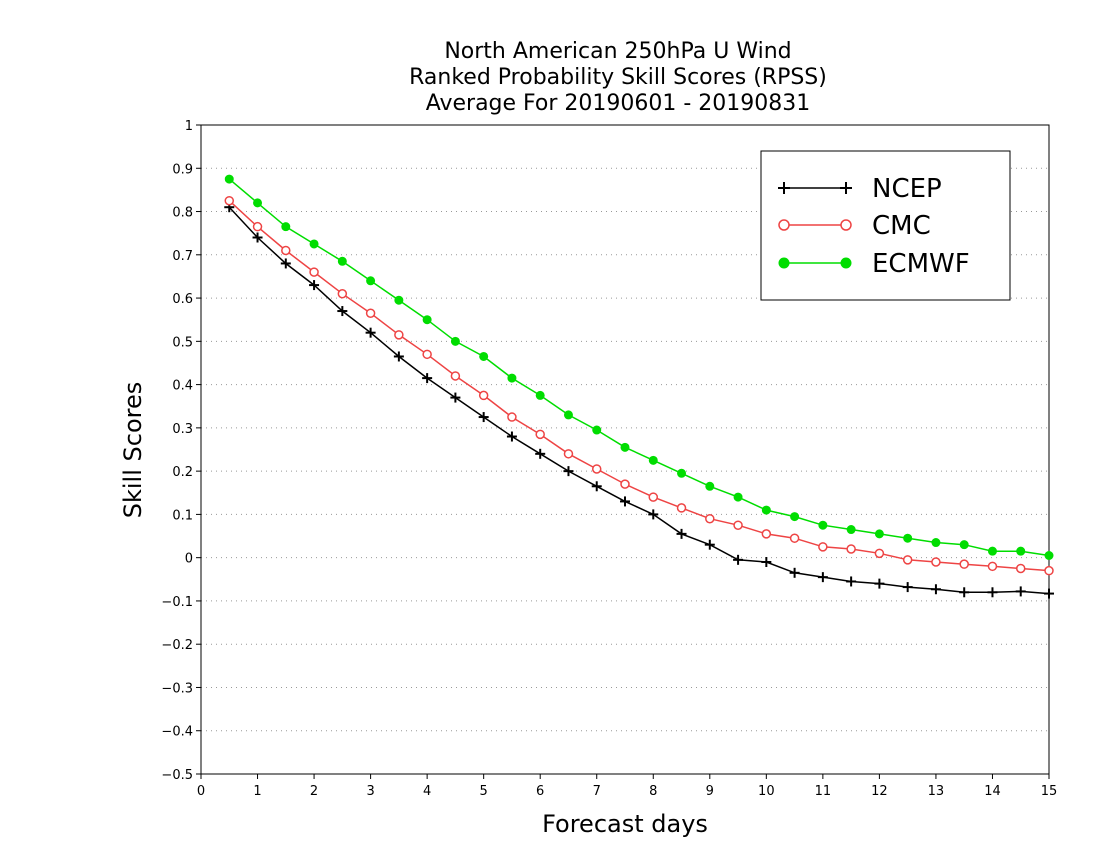 The width and height of the screenshot is (1100, 850). Describe the element at coordinates (1049, 791) in the screenshot. I see `x-tick-label: 15` at that location.